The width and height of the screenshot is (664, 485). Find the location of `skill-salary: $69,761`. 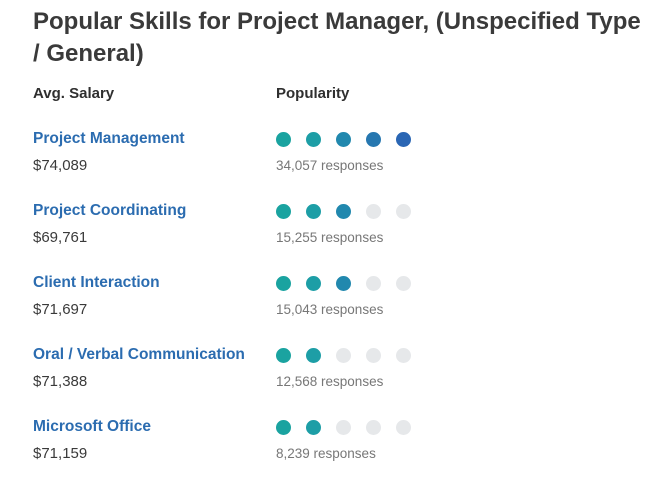

skill-salary: $69,761 is located at coordinates (60, 237).